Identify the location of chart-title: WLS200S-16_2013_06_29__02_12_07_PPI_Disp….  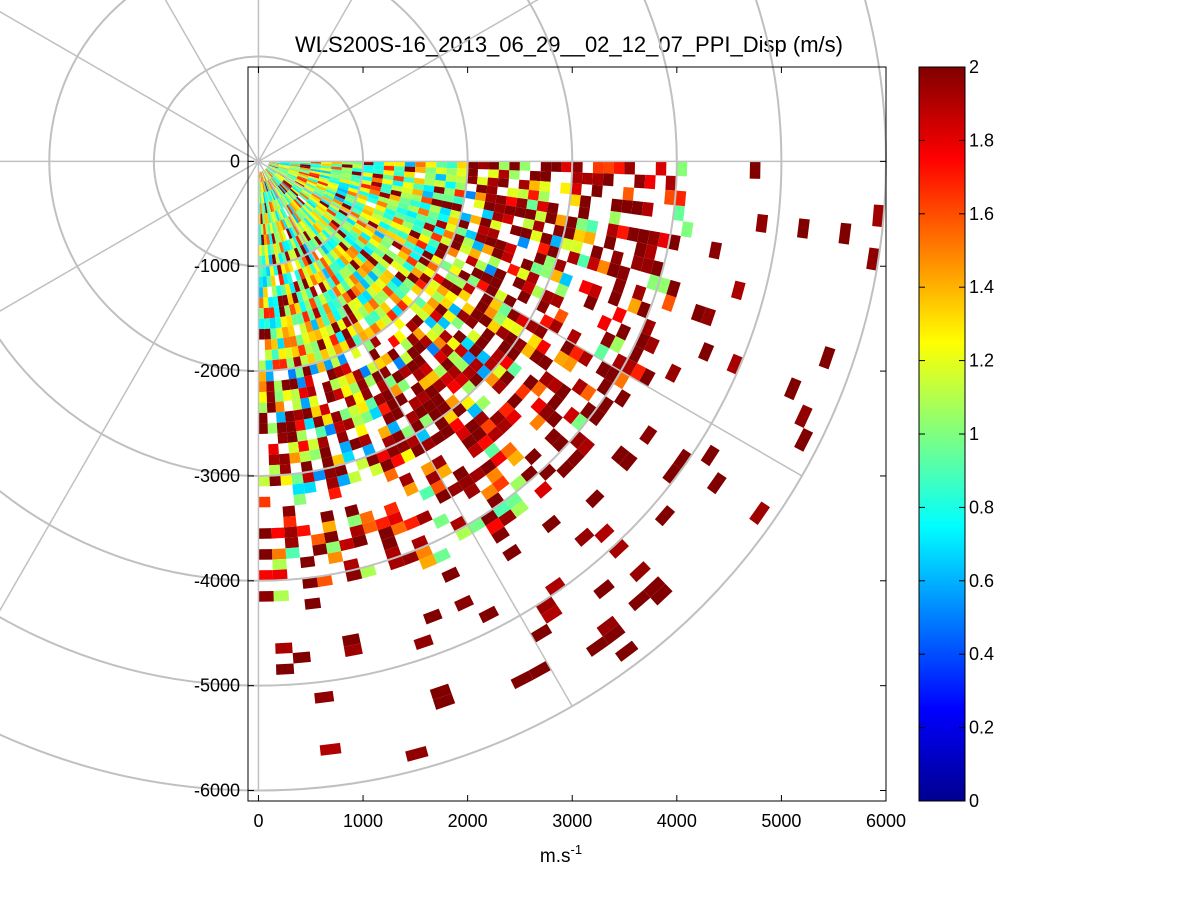
(569, 44).